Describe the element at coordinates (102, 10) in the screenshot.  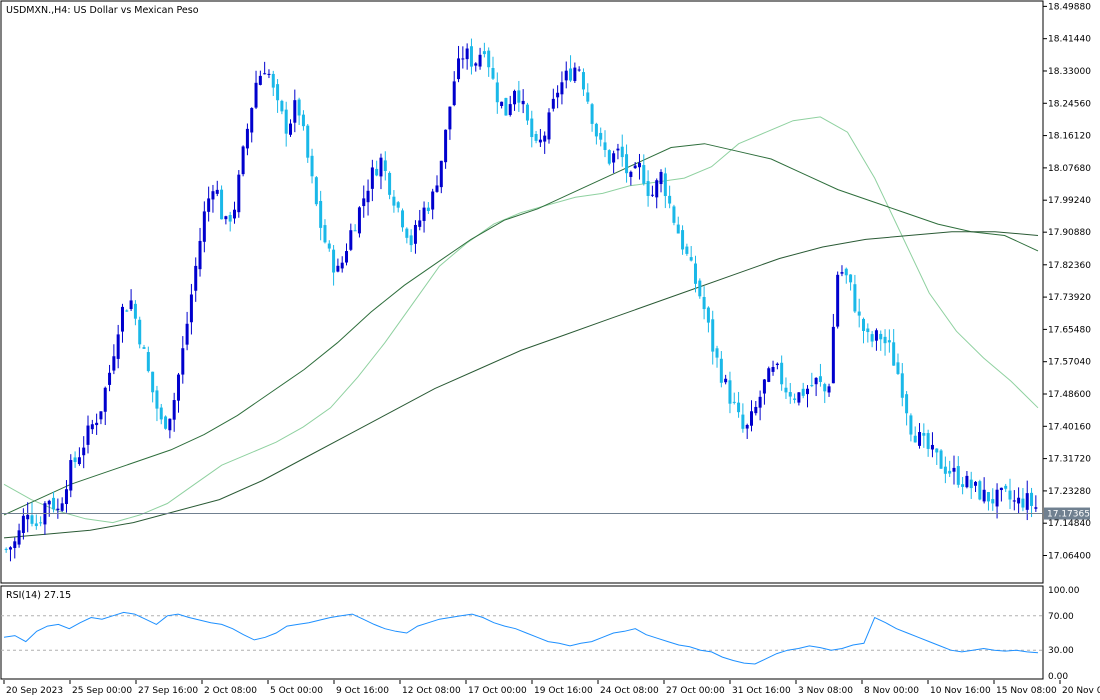
I see `chart-title: USDMXN.,H4: US Dollar vs Mexican Peso` at that location.